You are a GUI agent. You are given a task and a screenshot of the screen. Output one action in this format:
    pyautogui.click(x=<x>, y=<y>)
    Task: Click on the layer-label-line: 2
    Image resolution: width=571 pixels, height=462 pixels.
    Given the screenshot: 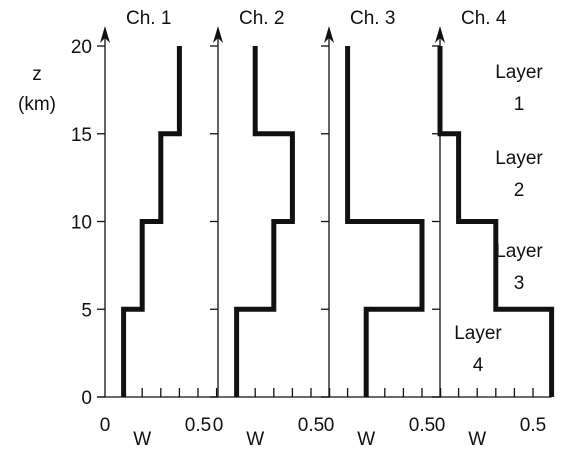 What is the action you would take?
    pyautogui.click(x=519, y=190)
    